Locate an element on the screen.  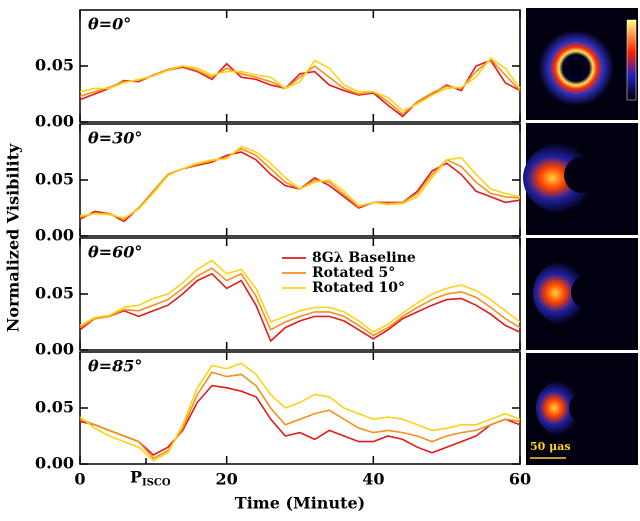
panel-label: θ=85° is located at coordinates (115, 366).